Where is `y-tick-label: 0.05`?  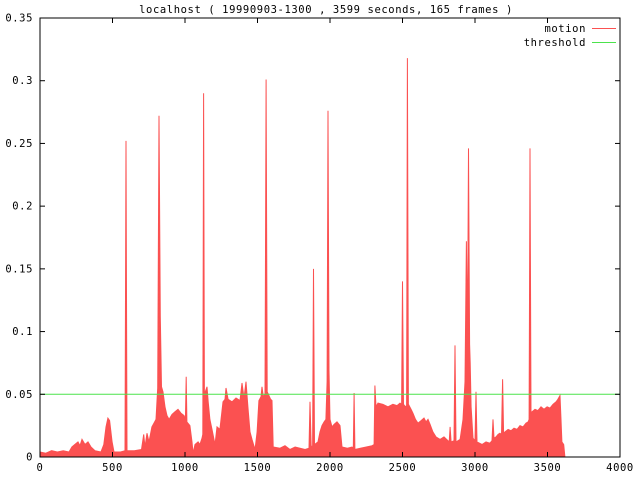
y-tick-label: 0.05 is located at coordinates (19, 395).